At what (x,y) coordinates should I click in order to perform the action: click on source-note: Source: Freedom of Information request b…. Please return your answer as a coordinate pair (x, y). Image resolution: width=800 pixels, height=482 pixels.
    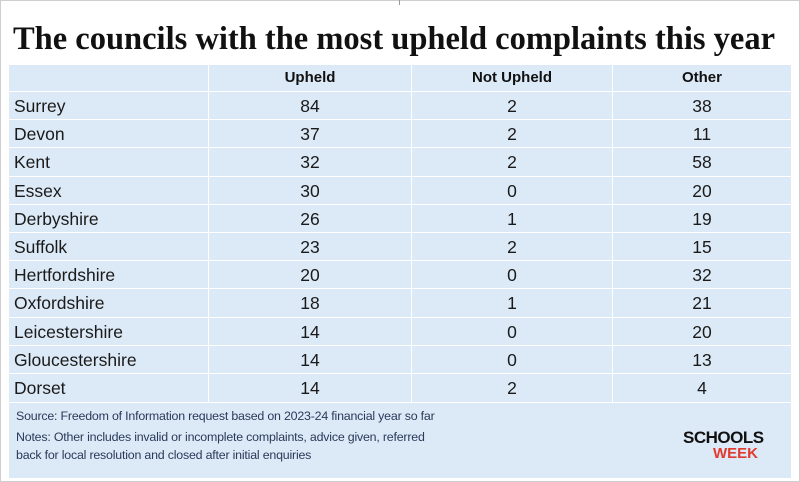
    Looking at the image, I should click on (225, 416).